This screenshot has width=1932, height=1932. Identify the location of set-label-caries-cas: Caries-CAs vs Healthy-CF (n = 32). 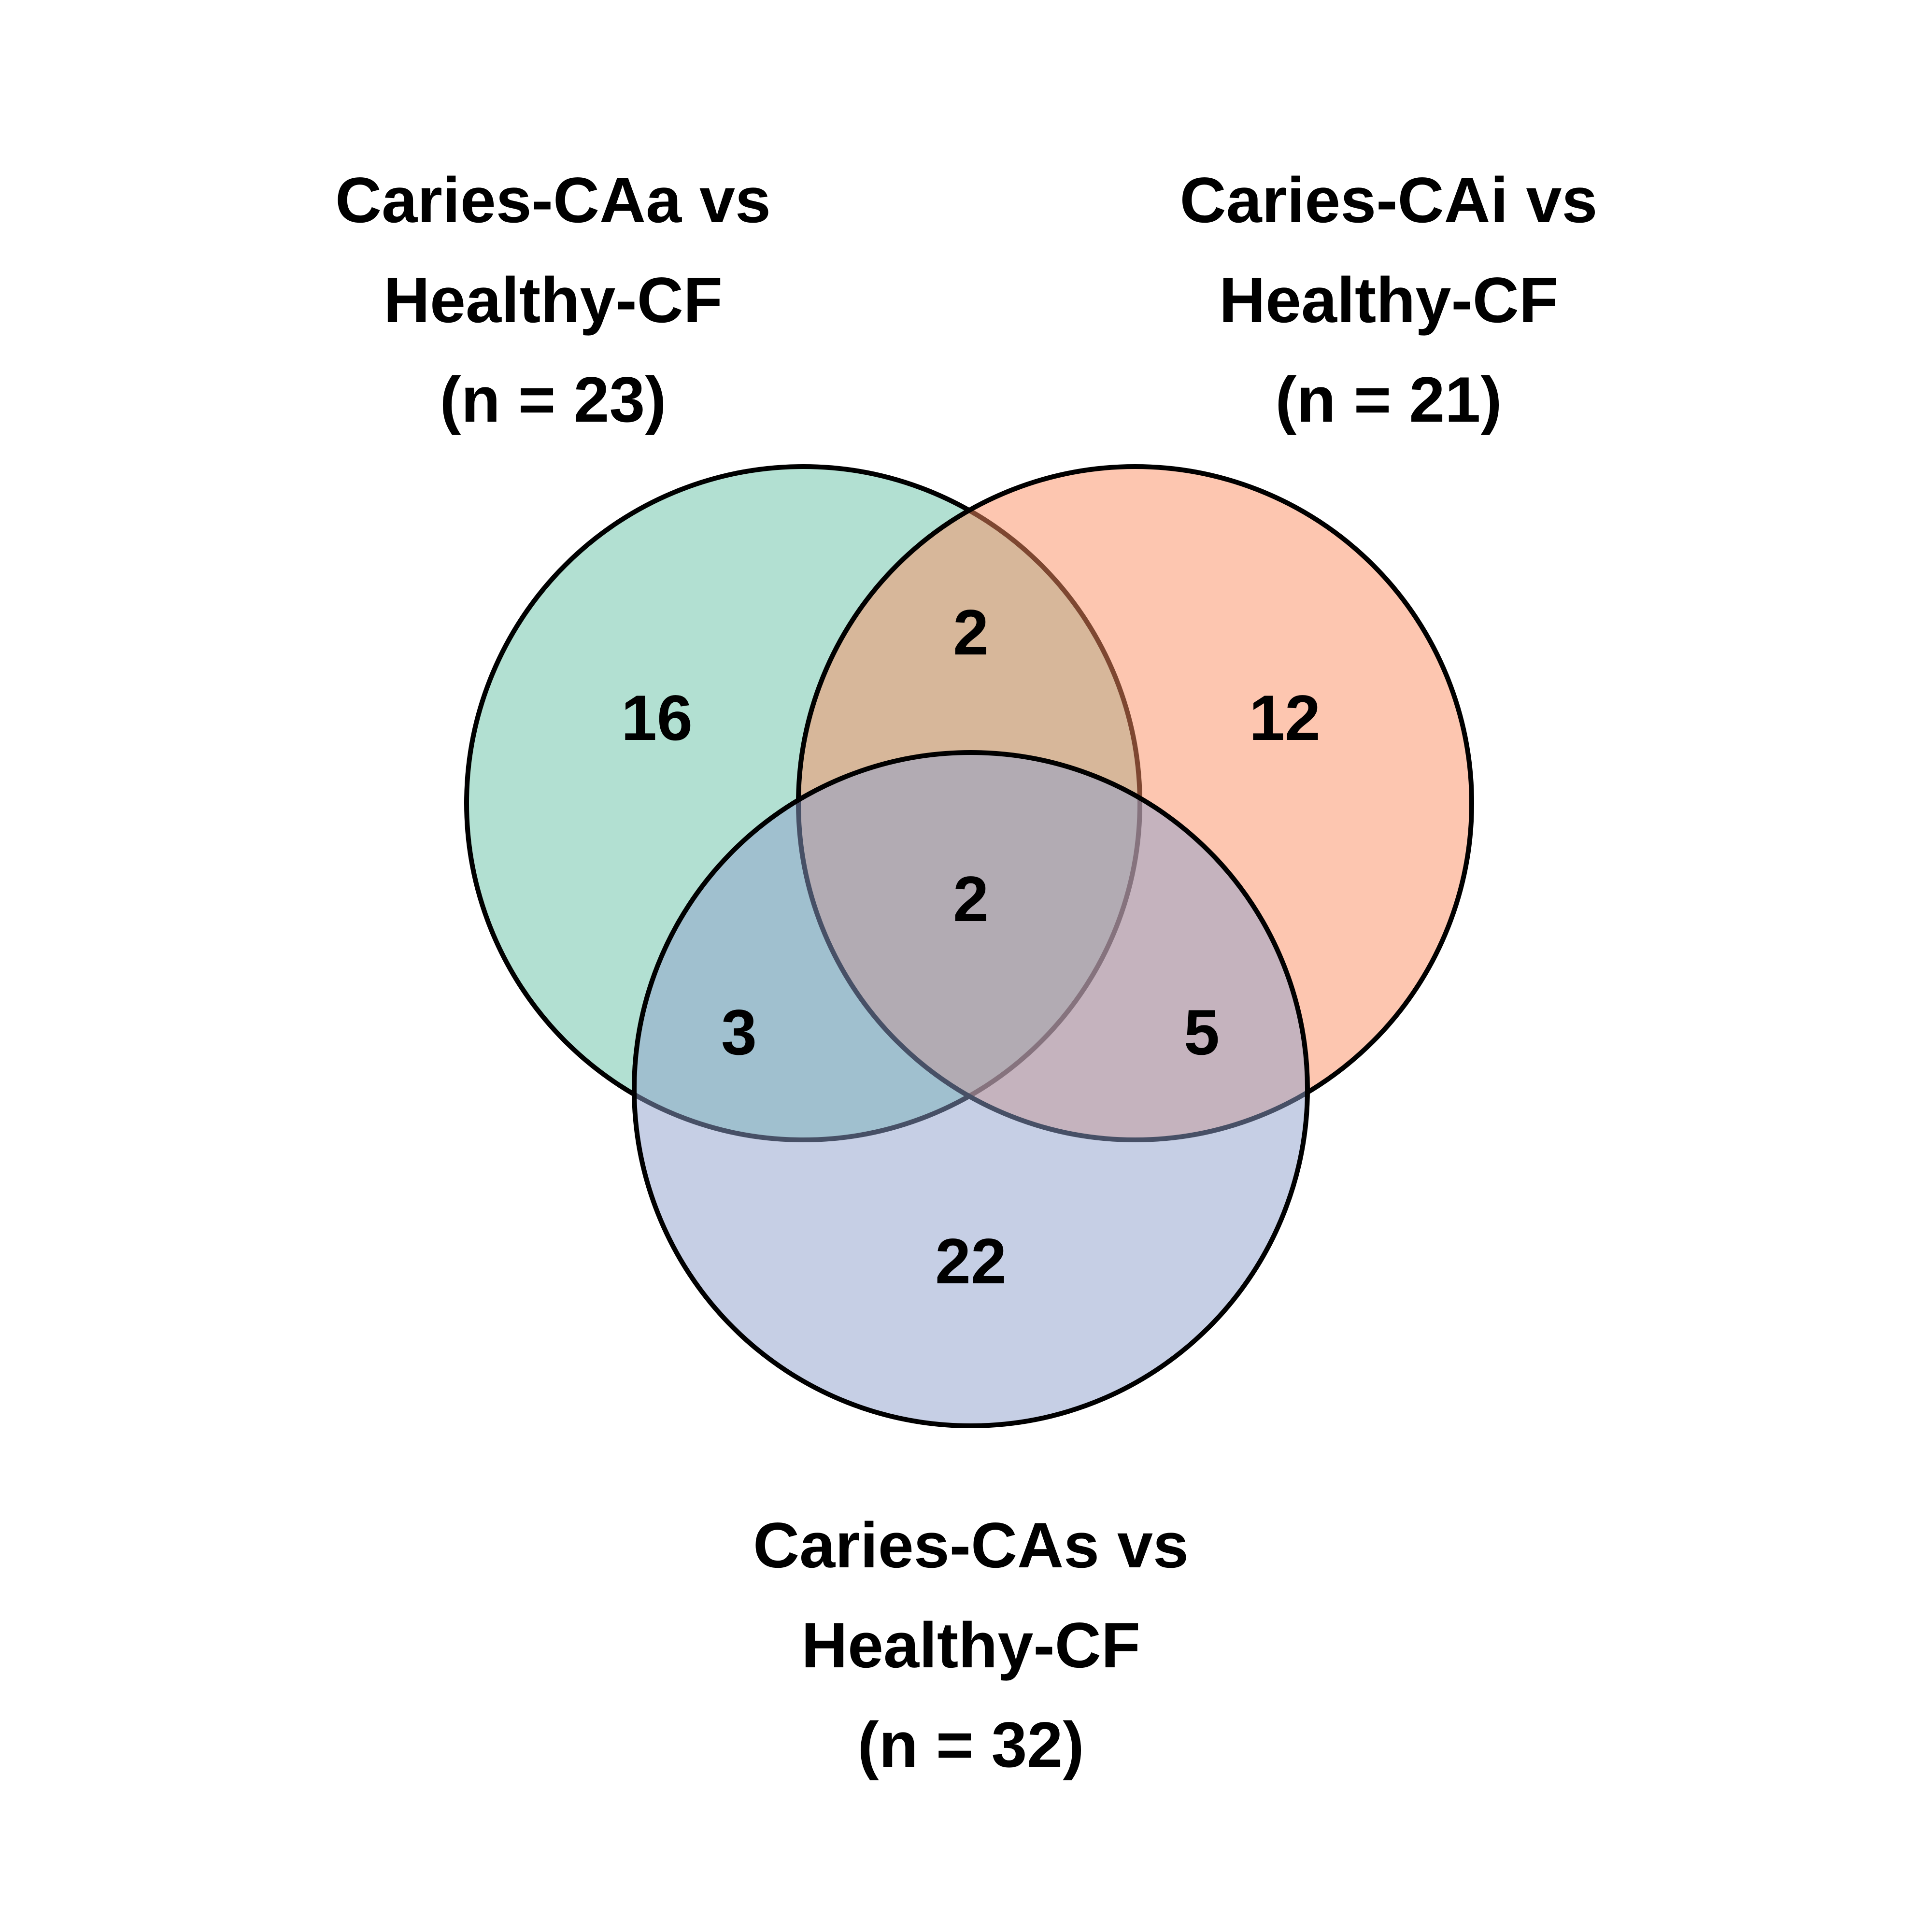
(971, 1645).